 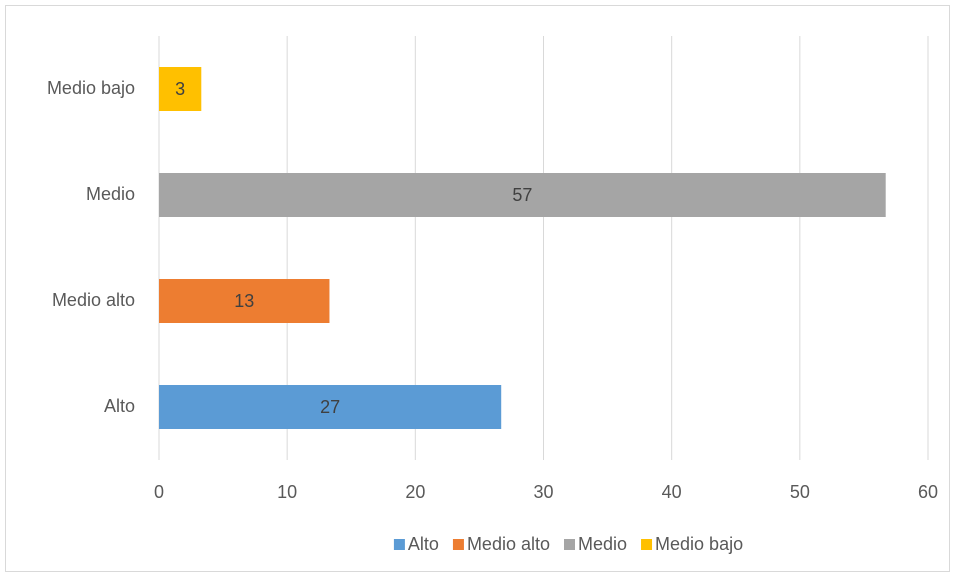 What do you see at coordinates (119, 406) in the screenshot?
I see `y-tick-label: Alto` at bounding box center [119, 406].